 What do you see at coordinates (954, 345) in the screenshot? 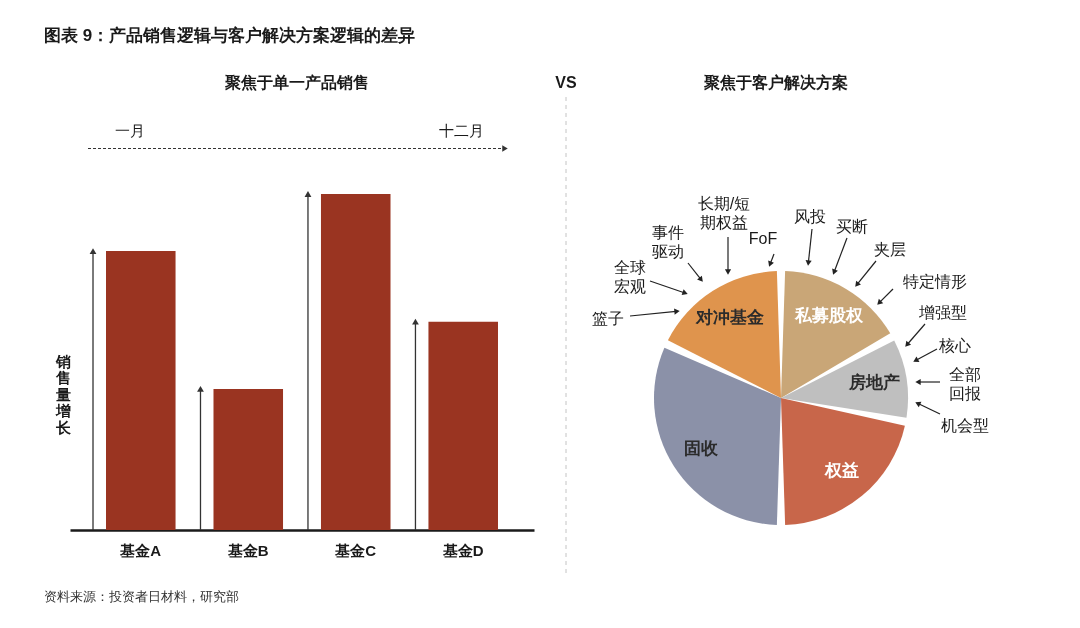
I see `text: 核心` at bounding box center [954, 345].